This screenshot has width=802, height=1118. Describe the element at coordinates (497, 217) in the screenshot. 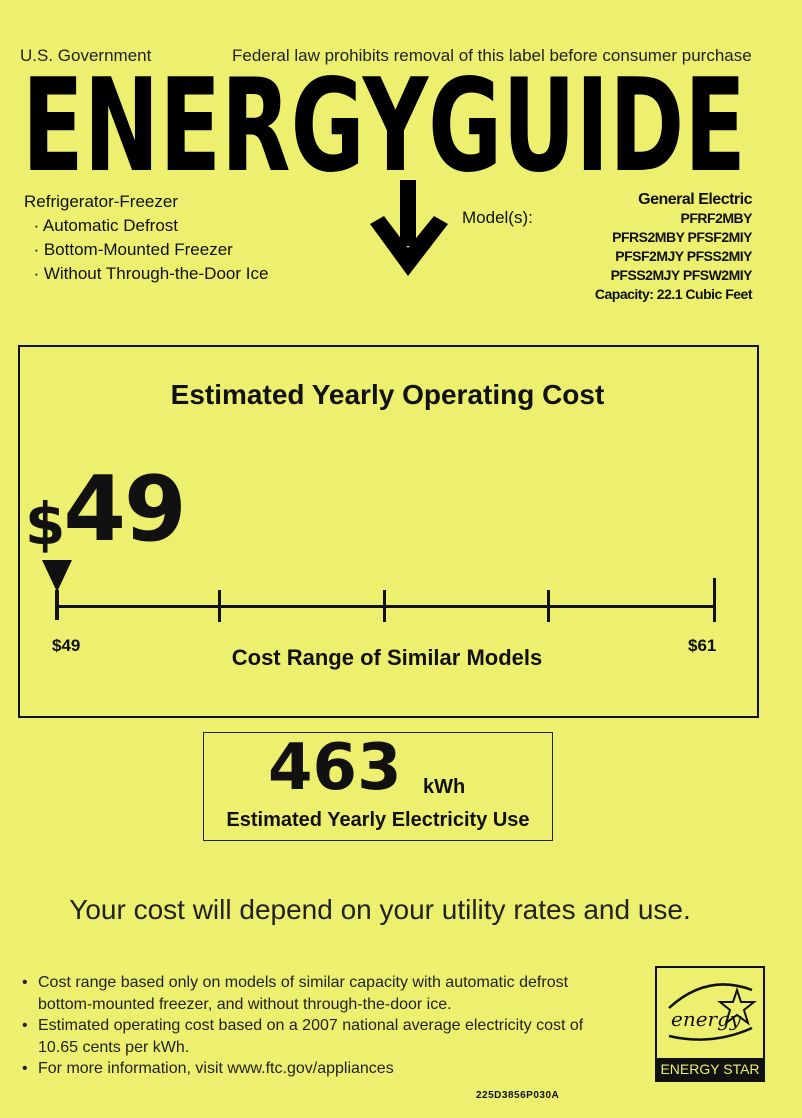

I see `models-label: Model(s):` at that location.